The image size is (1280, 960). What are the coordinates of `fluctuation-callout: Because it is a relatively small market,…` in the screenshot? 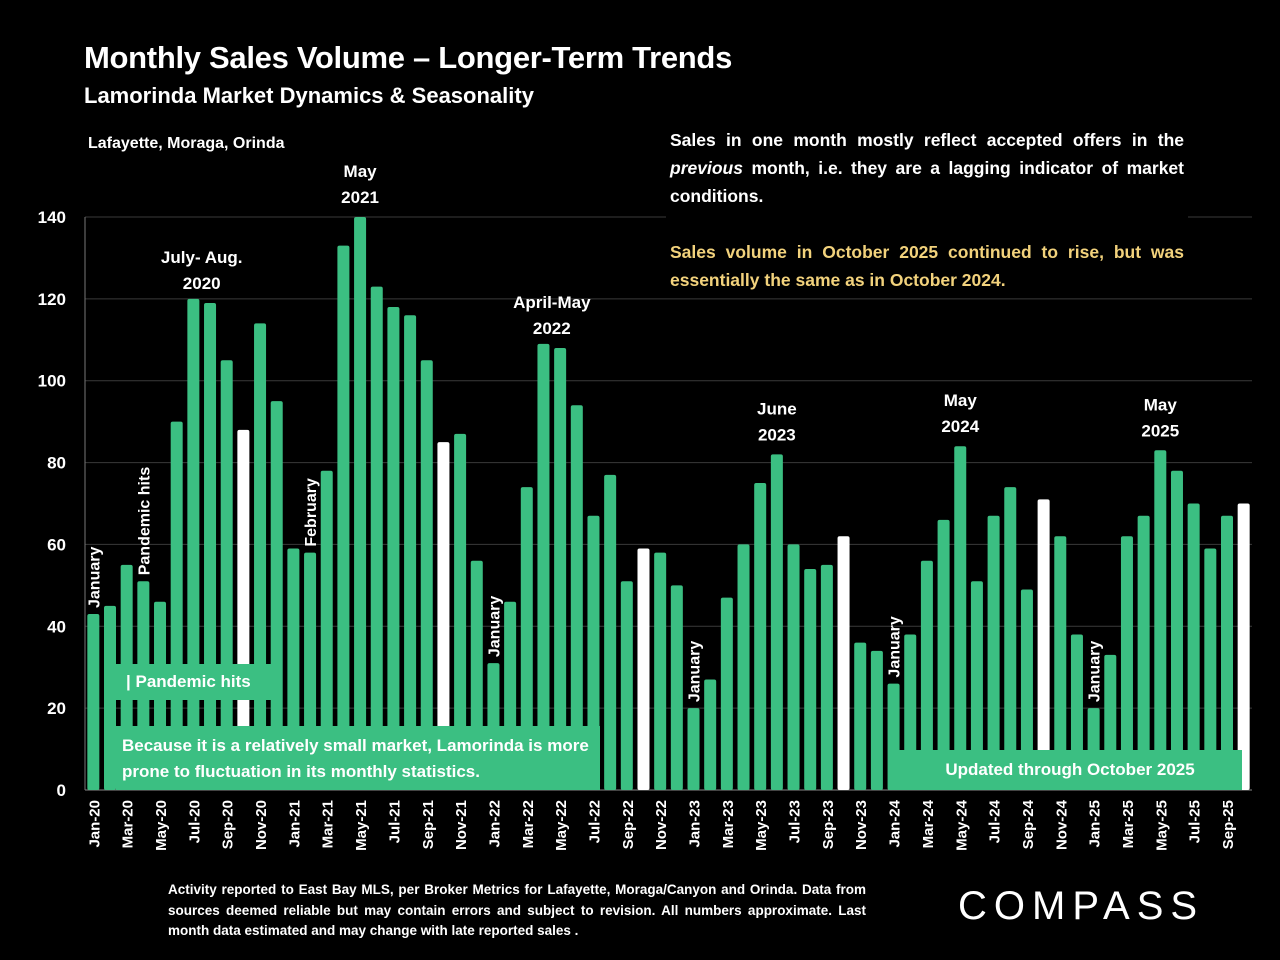 It's located at (358, 758).